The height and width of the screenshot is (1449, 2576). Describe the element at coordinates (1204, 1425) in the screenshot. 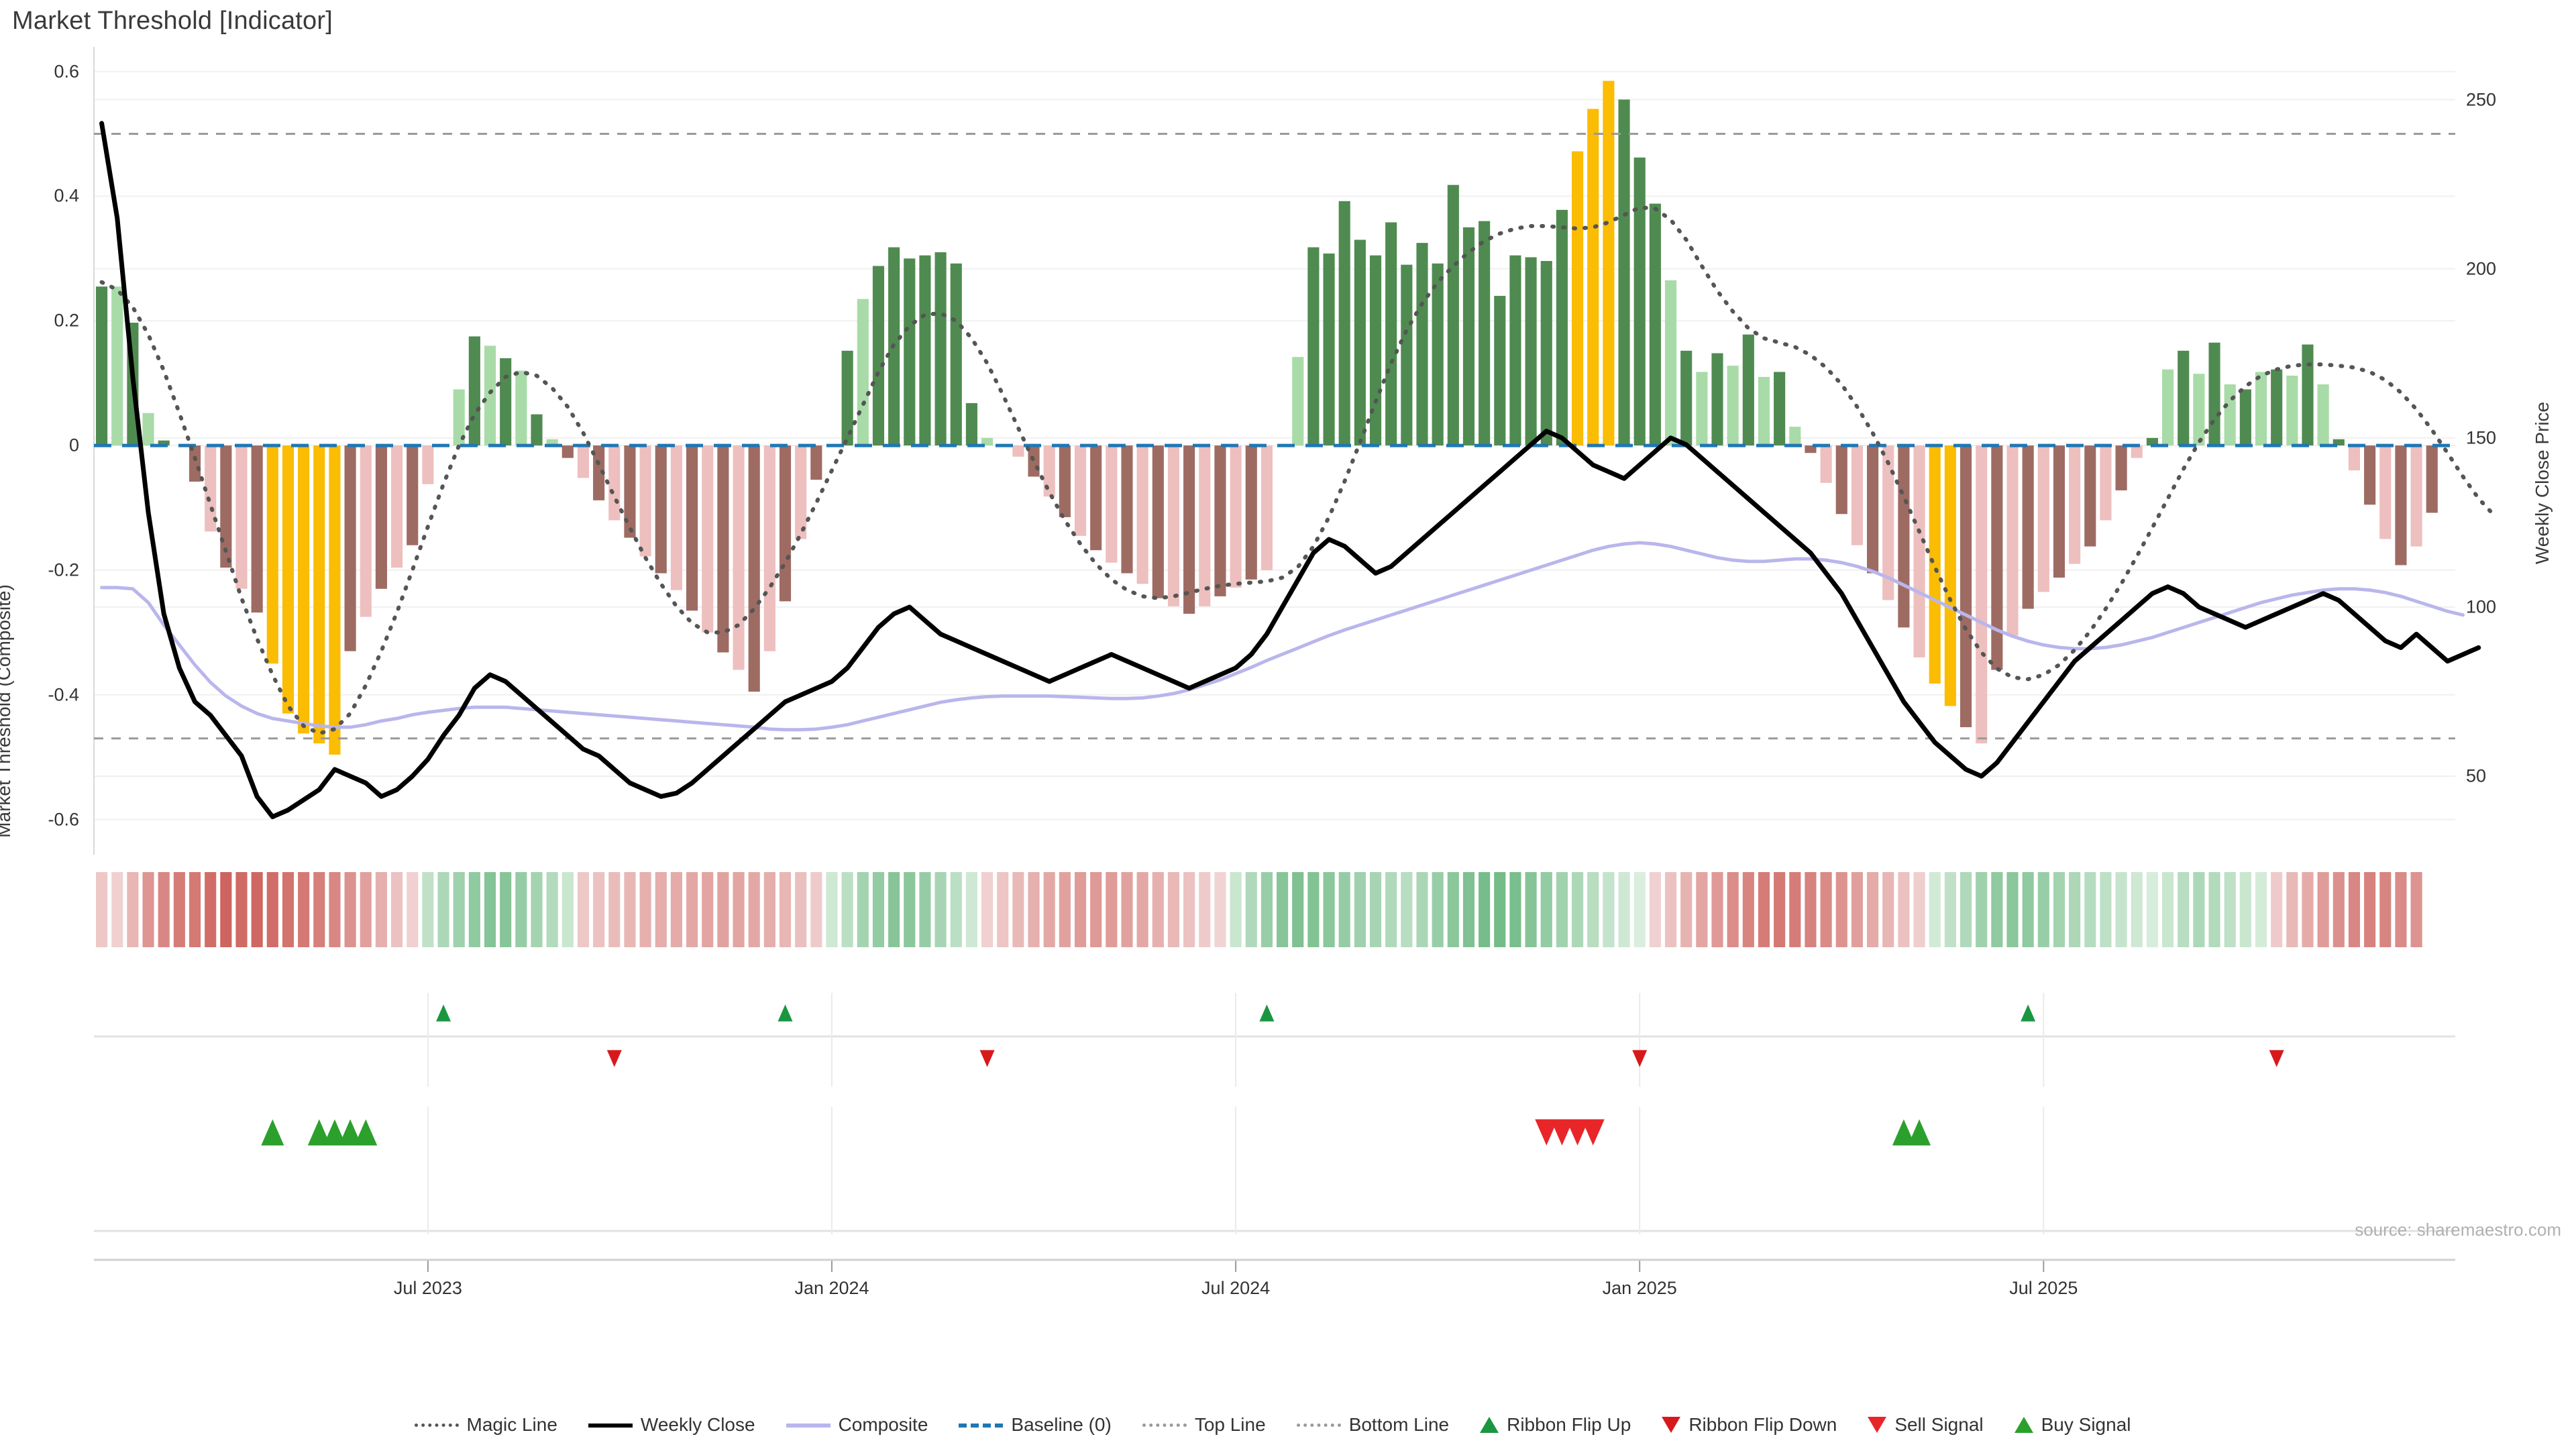

I see `legend-item-4: Top Line` at that location.